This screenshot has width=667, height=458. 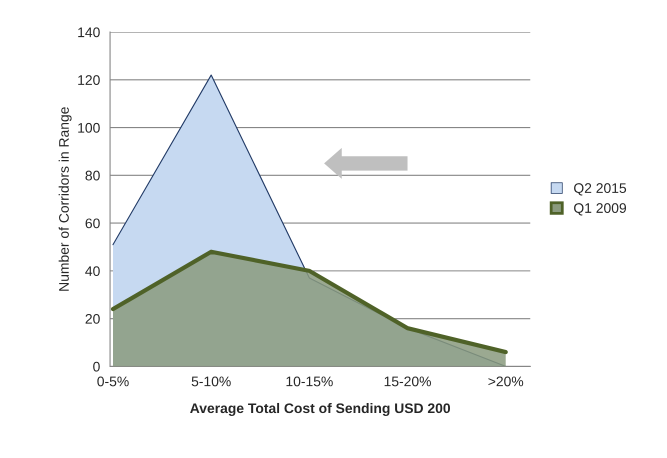 I want to click on y-tick-label: 140, so click(x=89, y=32).